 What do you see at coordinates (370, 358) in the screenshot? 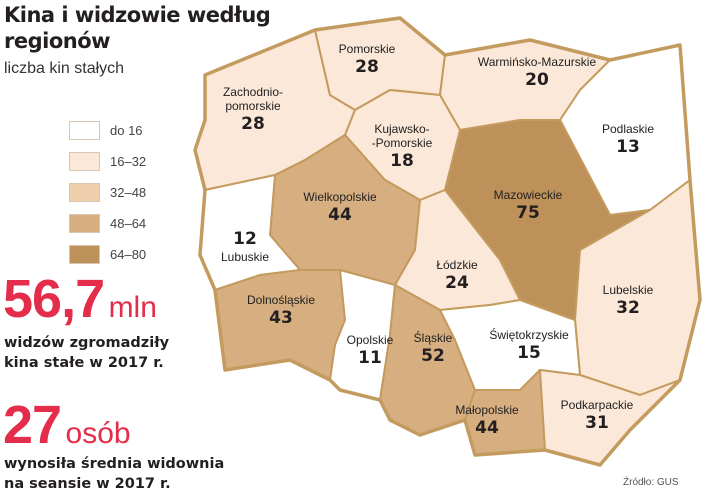
I see `region-value: 11` at bounding box center [370, 358].